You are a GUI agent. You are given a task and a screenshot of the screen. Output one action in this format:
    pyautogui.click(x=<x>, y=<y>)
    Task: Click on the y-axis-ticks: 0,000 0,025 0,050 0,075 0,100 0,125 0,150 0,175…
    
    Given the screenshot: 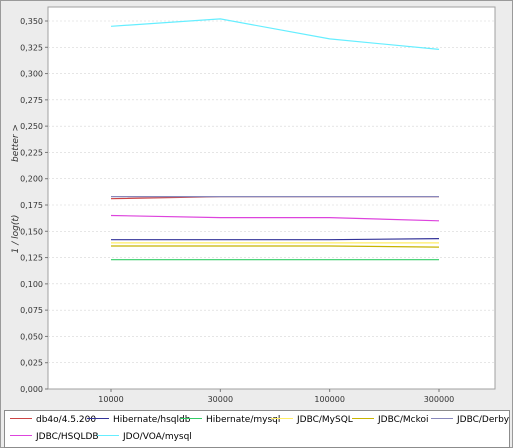 What is the action you would take?
    pyautogui.click(x=34, y=205)
    